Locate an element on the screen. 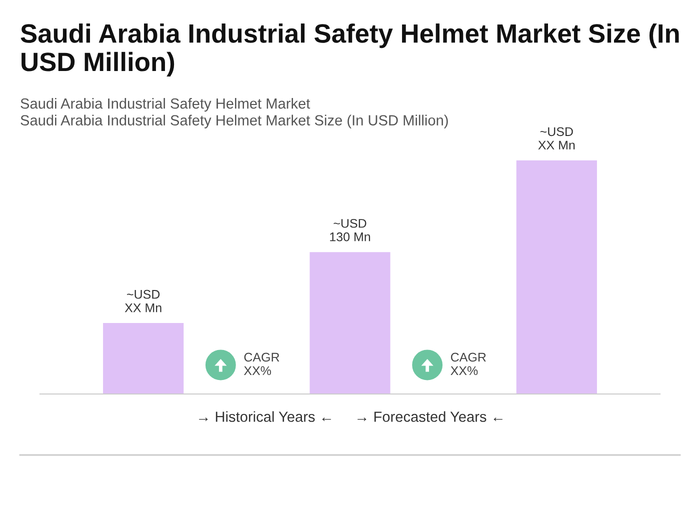 This screenshot has width=700, height=520. data-label: ~USD 130 Mn is located at coordinates (350, 230).